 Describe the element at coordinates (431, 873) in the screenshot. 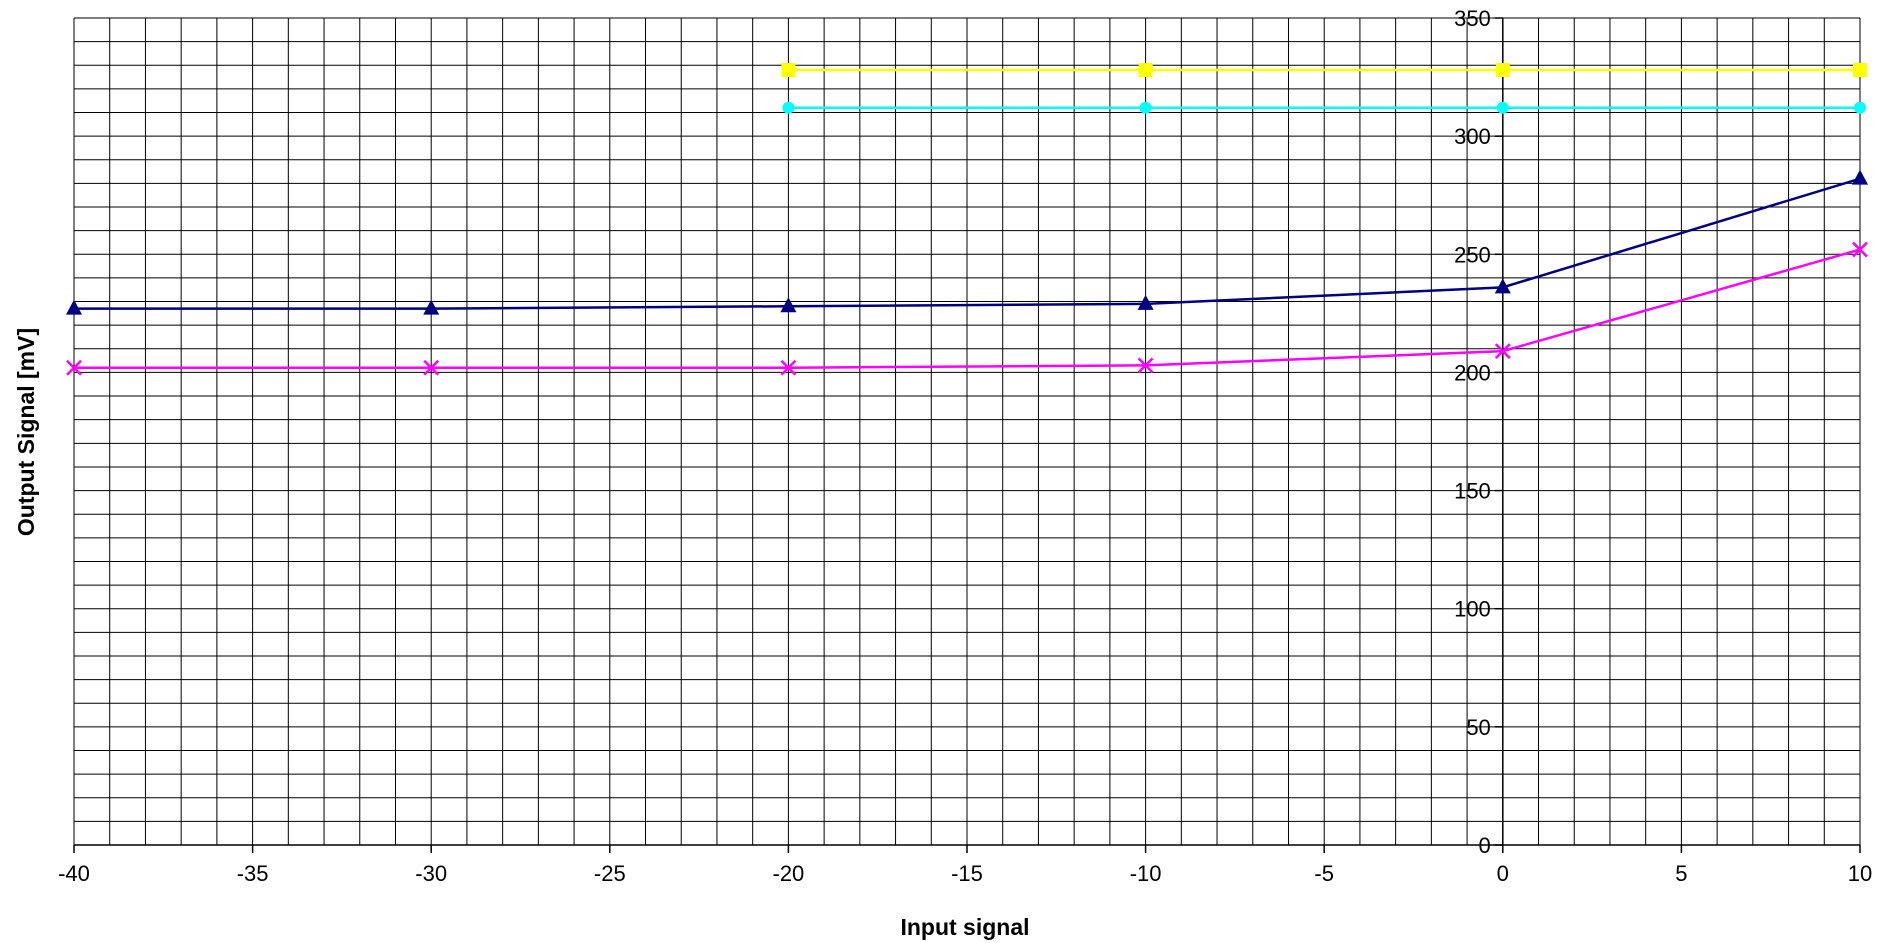

I see `x-tick-label: -30` at that location.